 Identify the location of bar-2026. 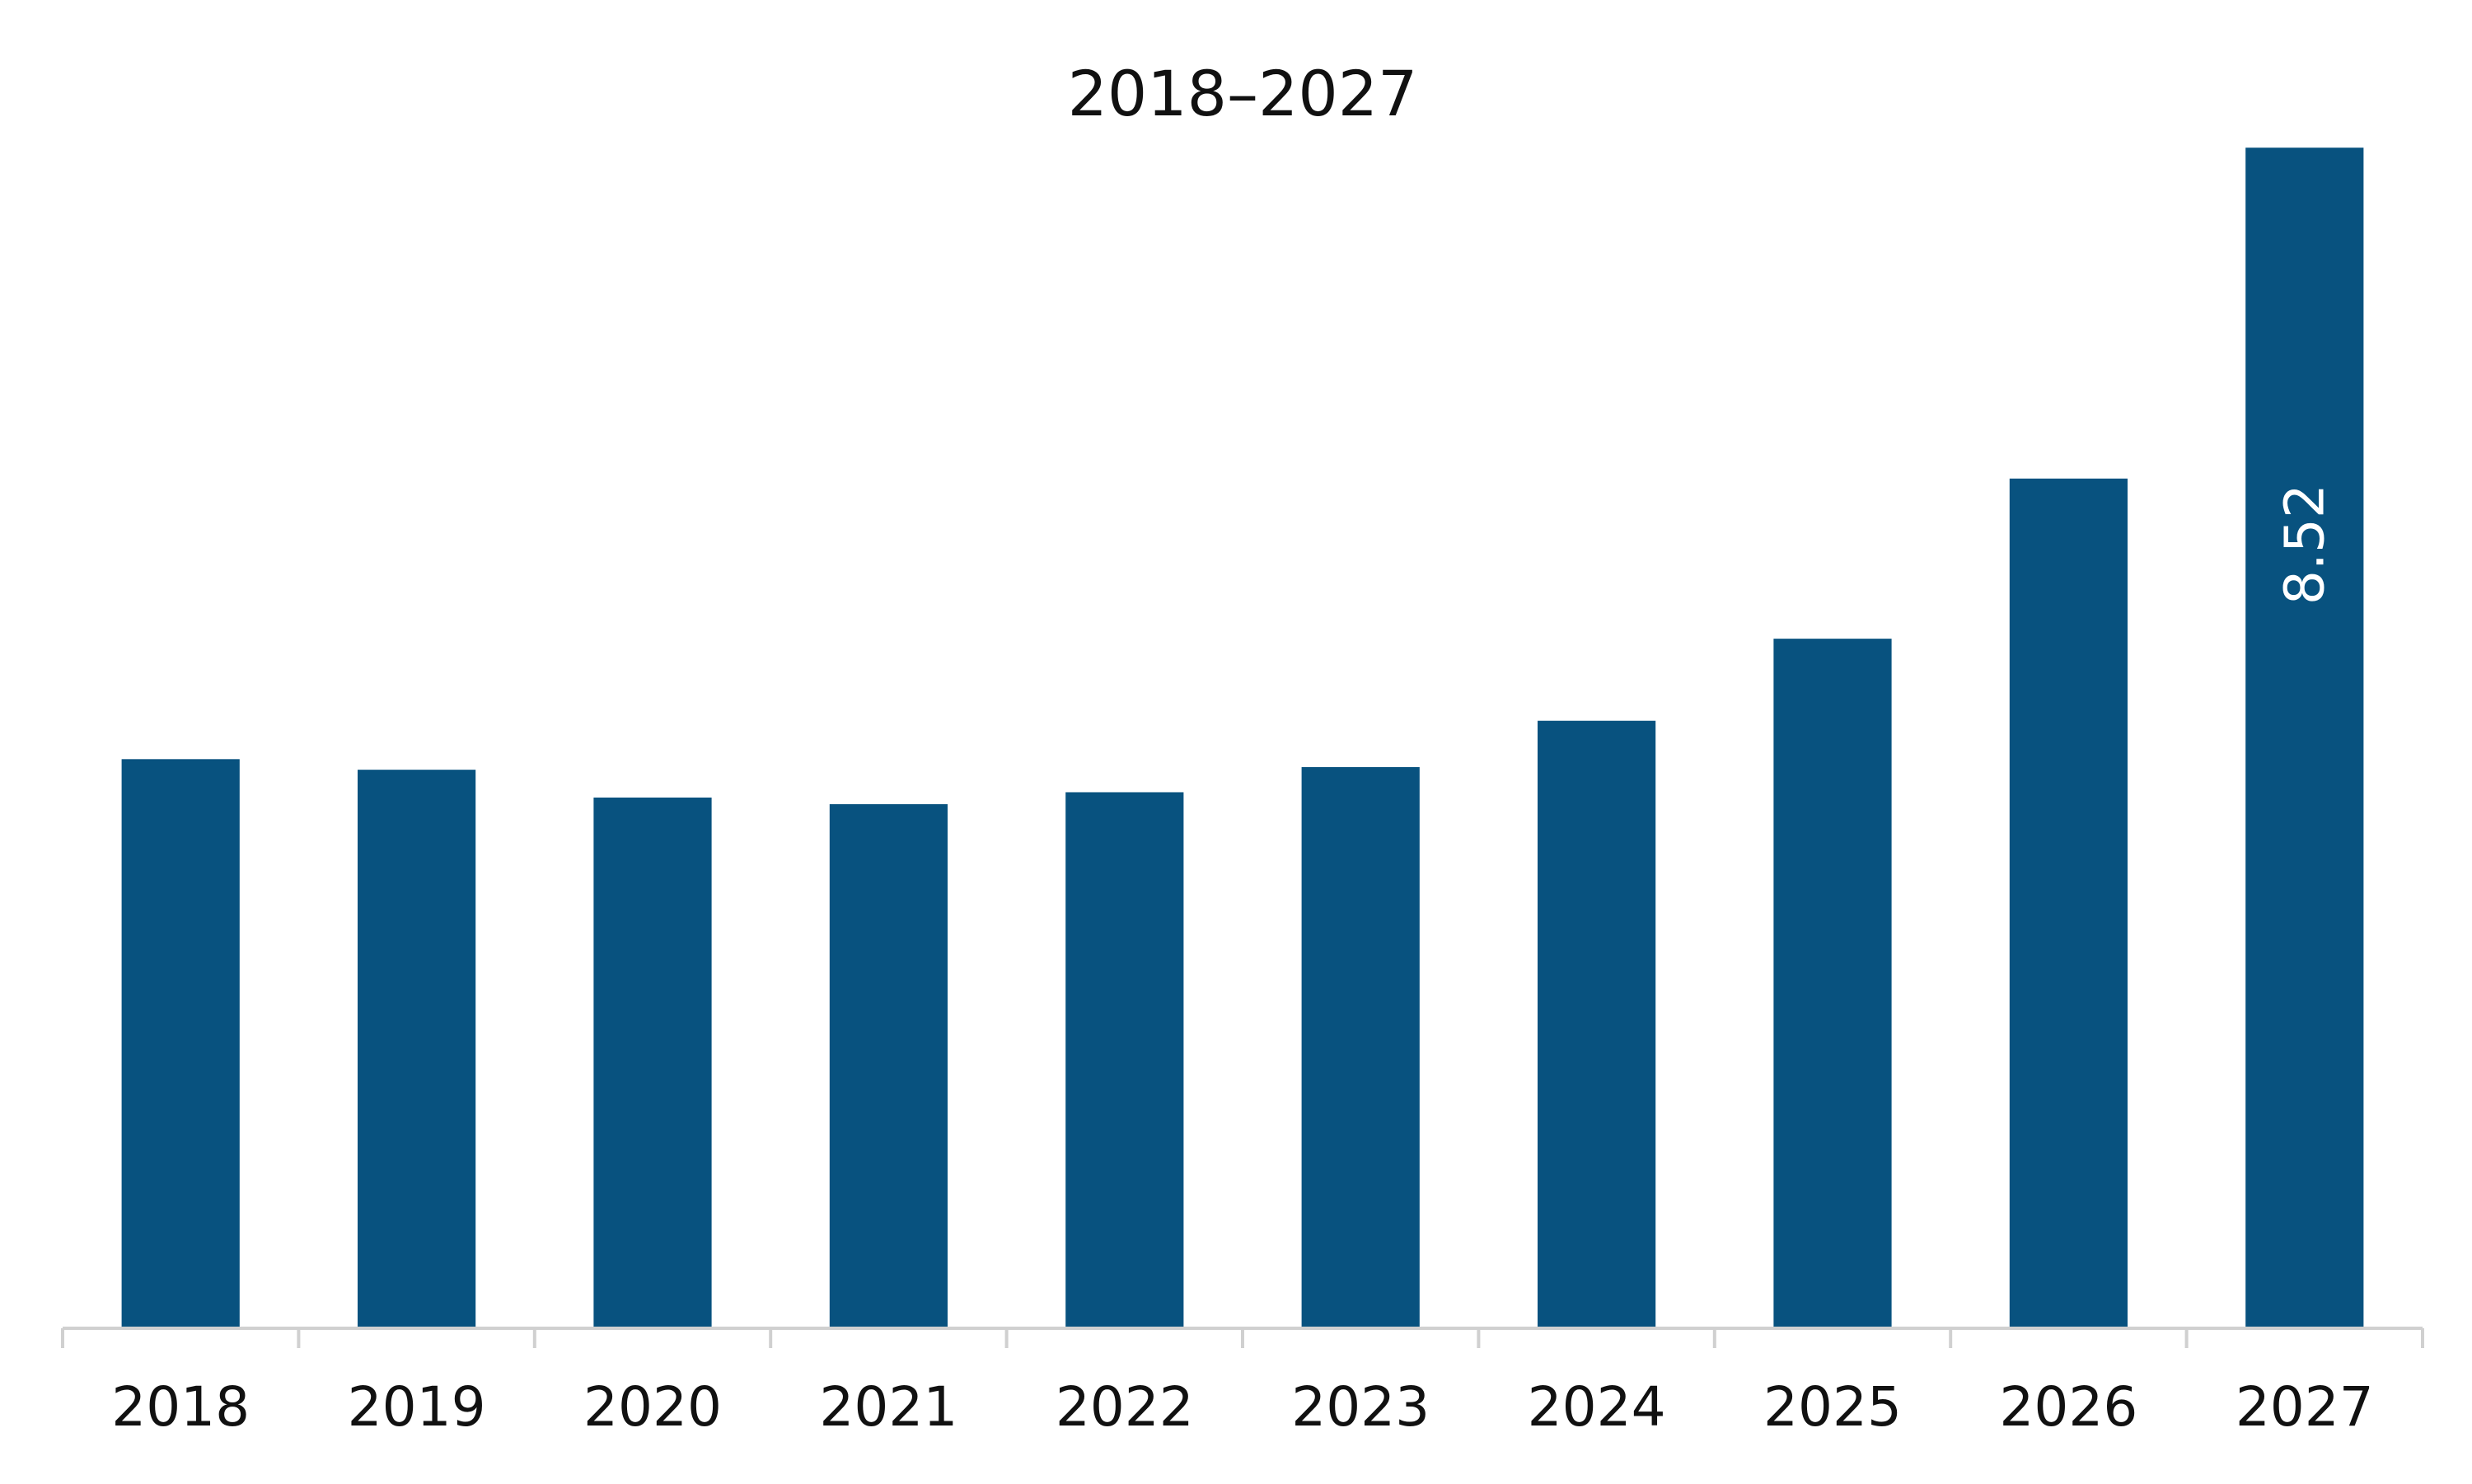
(2068, 903).